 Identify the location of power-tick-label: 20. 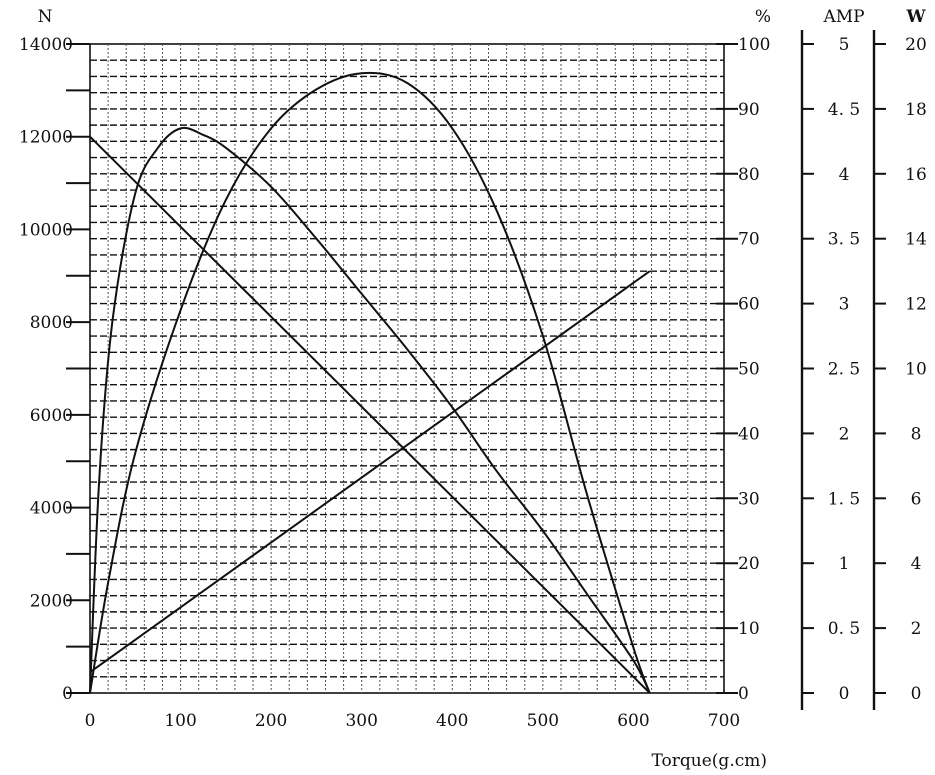
(916, 45).